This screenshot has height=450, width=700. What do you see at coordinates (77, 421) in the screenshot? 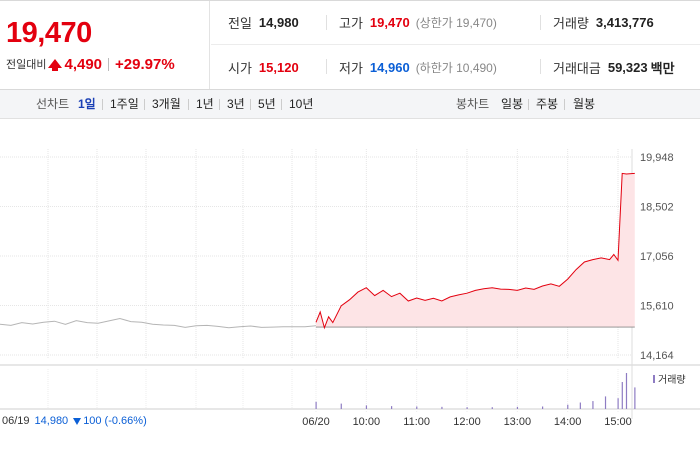
I see `down-arrow-icon` at bounding box center [77, 421].